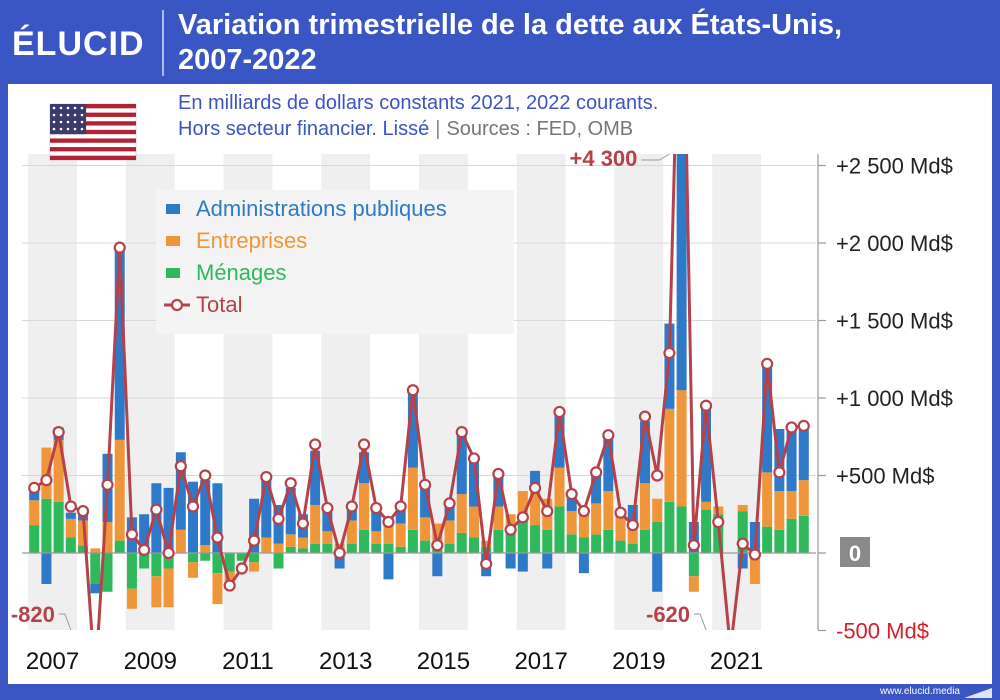 This screenshot has height=700, width=1000. I want to click on footer-url-link: www.elucid.media, so click(919, 691).